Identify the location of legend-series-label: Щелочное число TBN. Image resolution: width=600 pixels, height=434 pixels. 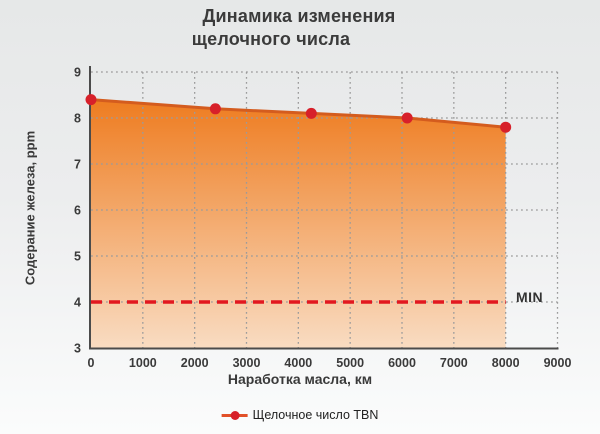
(315, 415).